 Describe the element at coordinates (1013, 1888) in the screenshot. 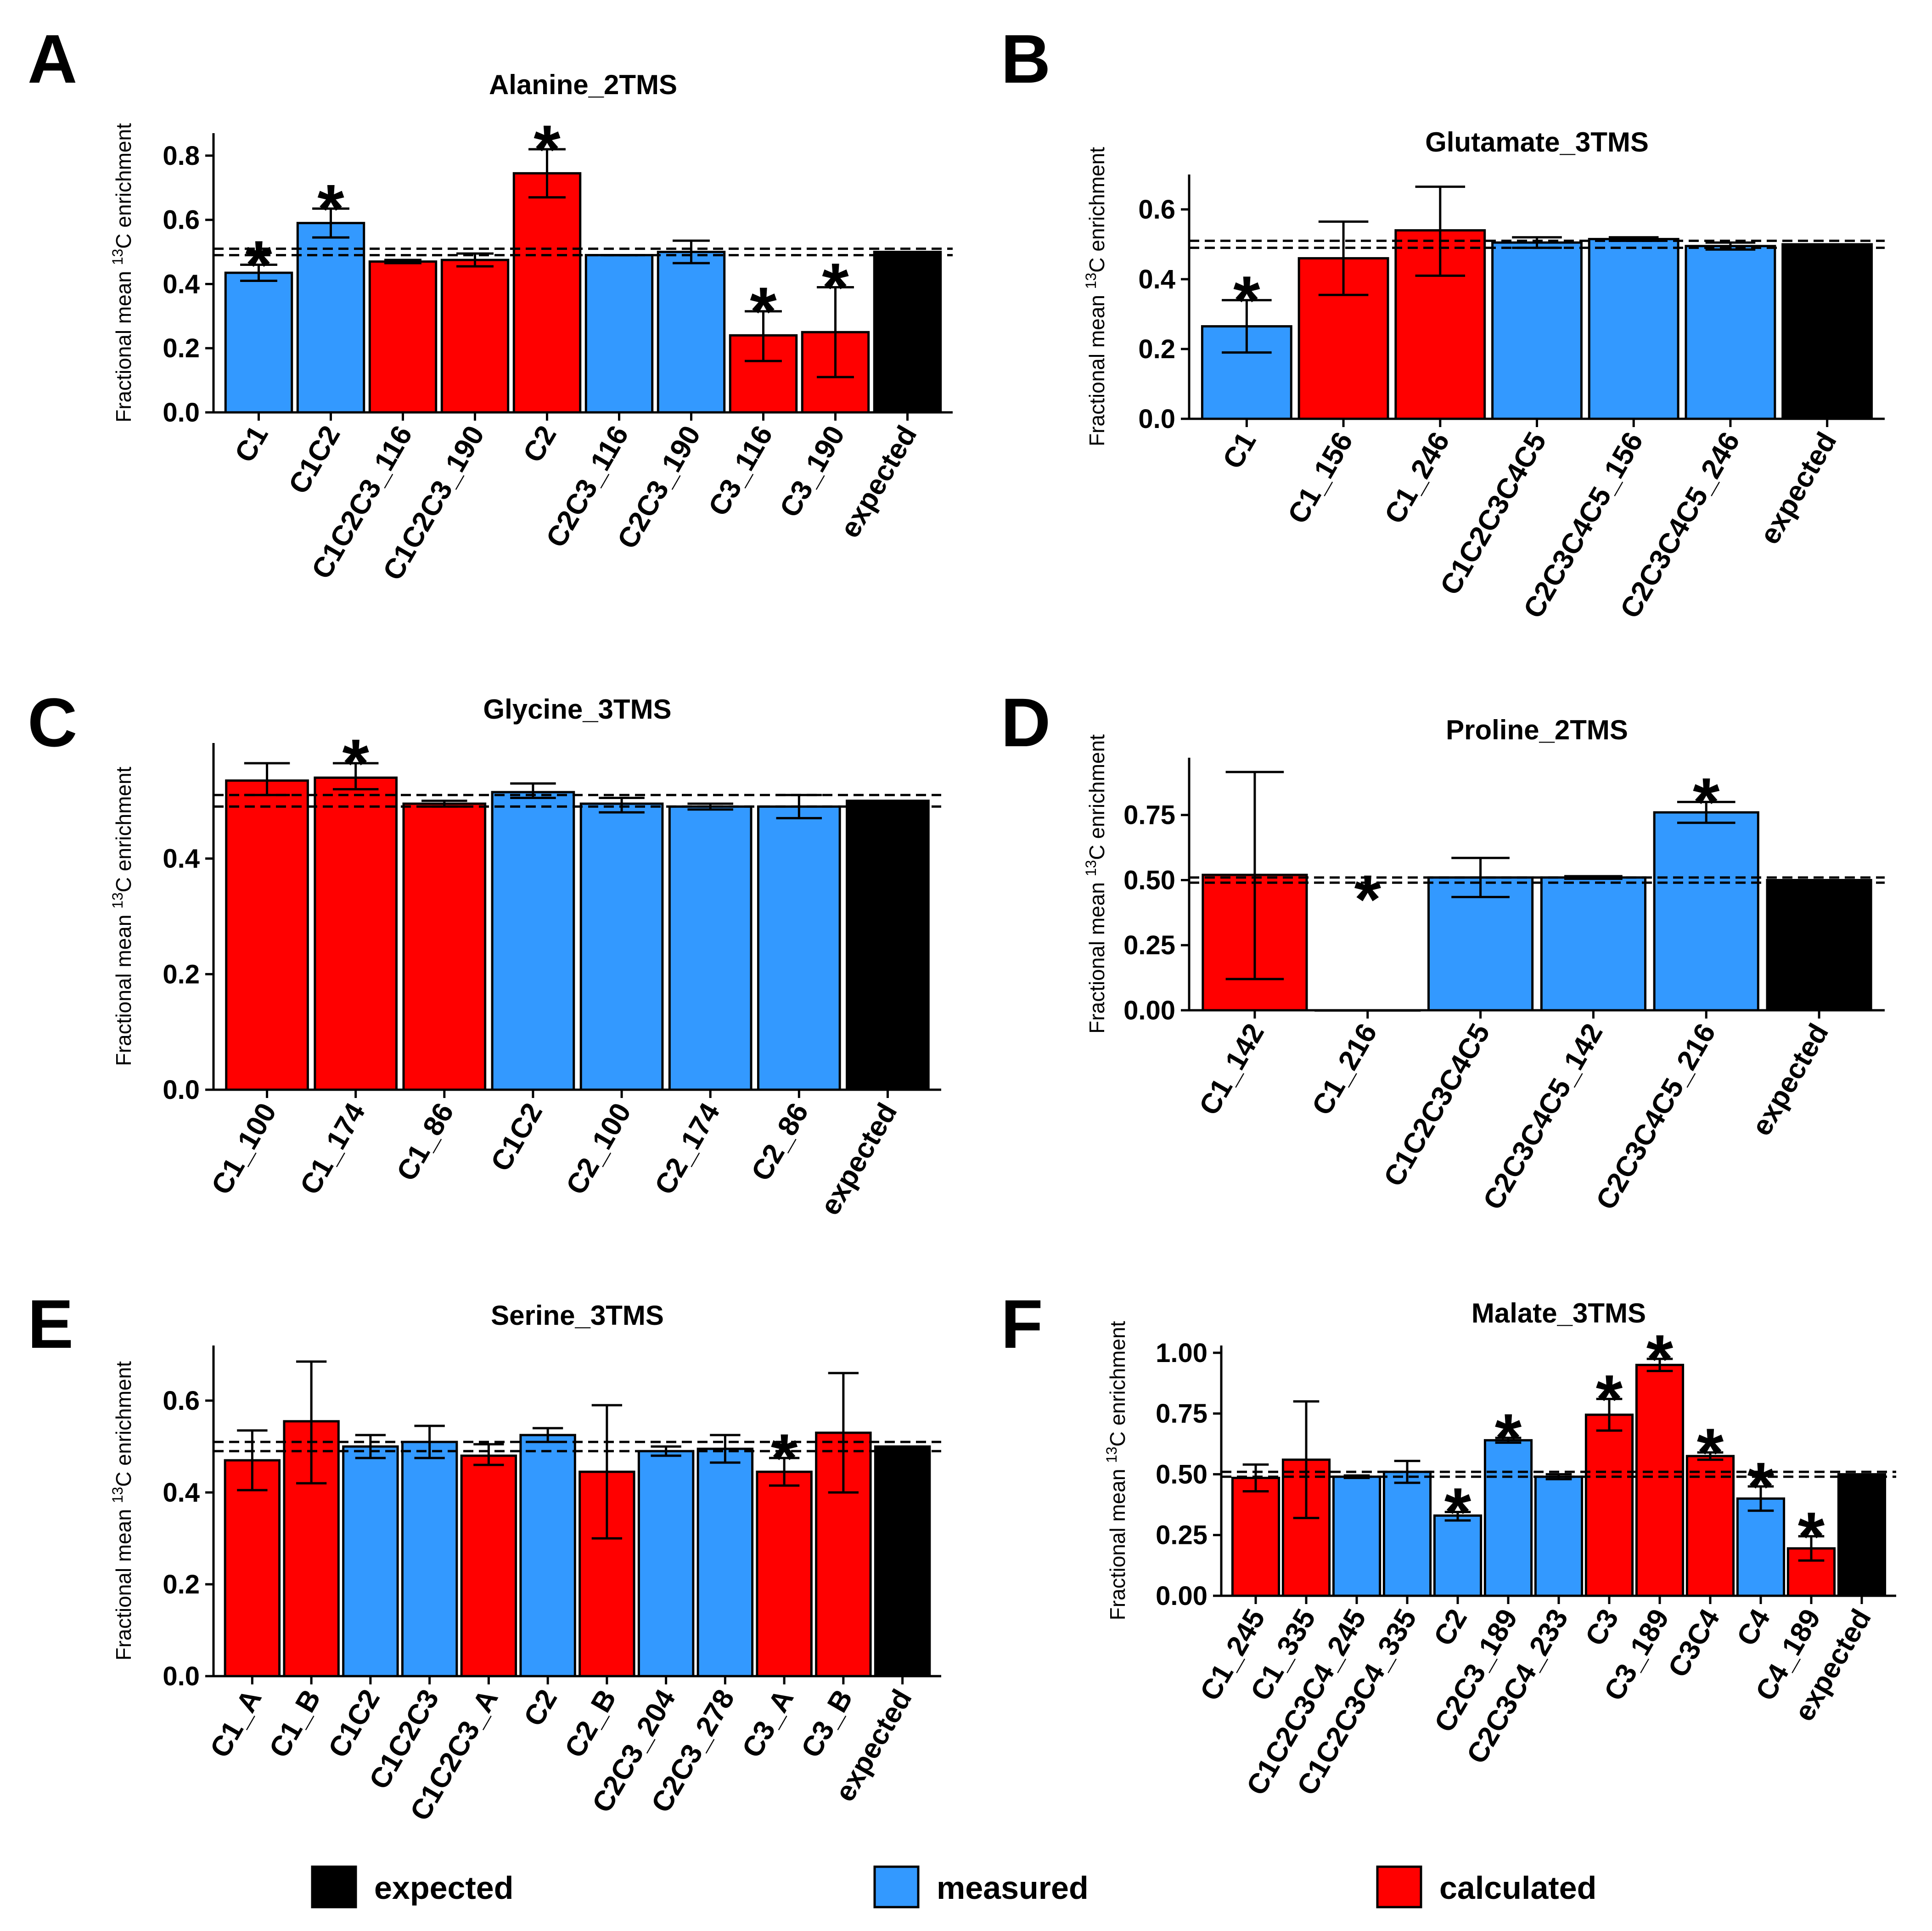

I see `legend-label-measured: measured` at that location.